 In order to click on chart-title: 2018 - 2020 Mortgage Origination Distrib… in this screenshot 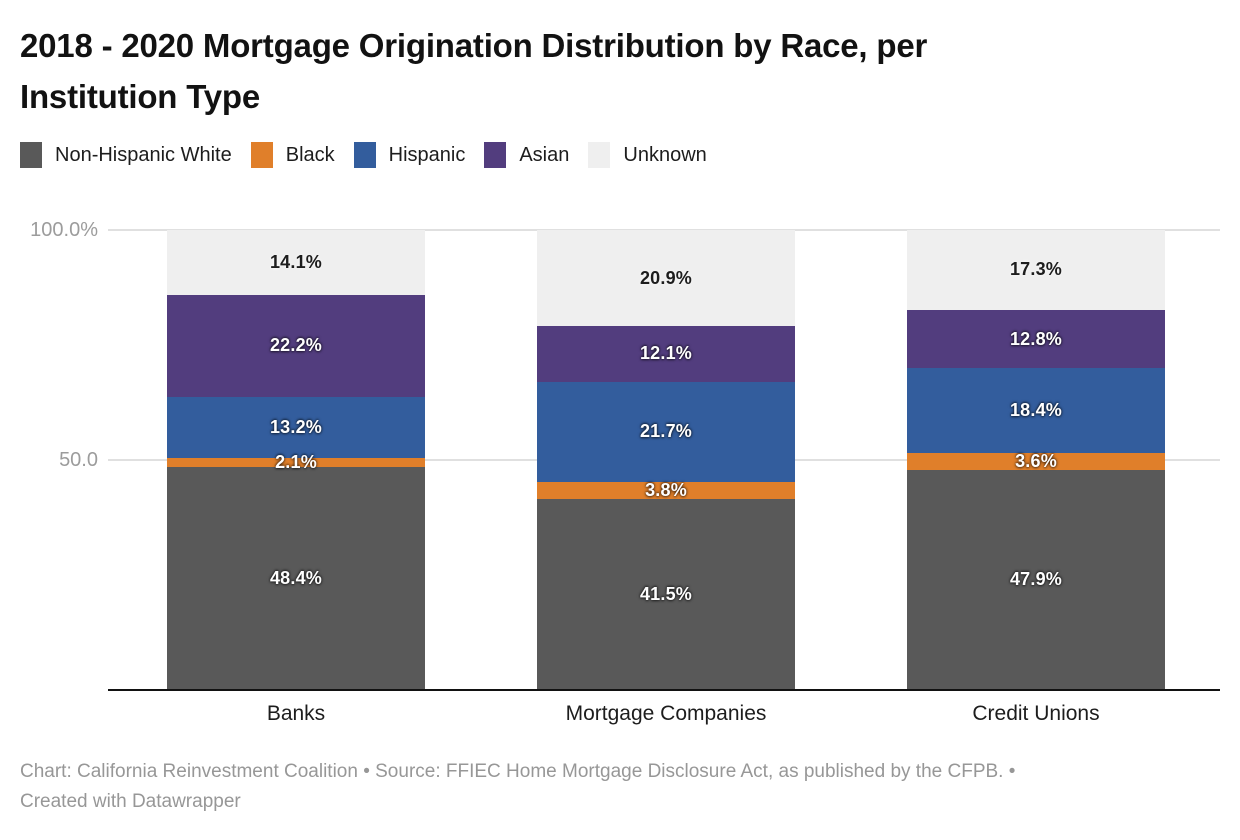, I will do `click(620, 71)`.